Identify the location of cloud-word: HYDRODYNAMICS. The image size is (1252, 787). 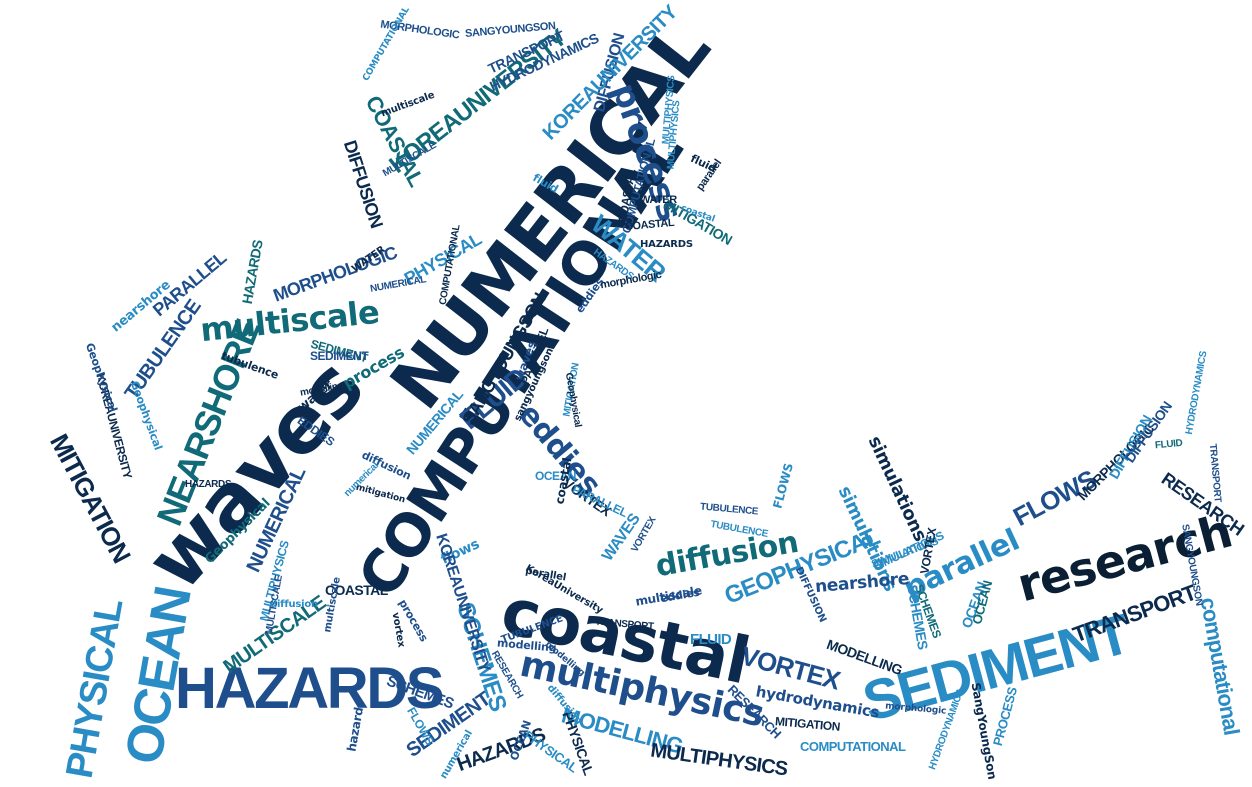
(1196, 393).